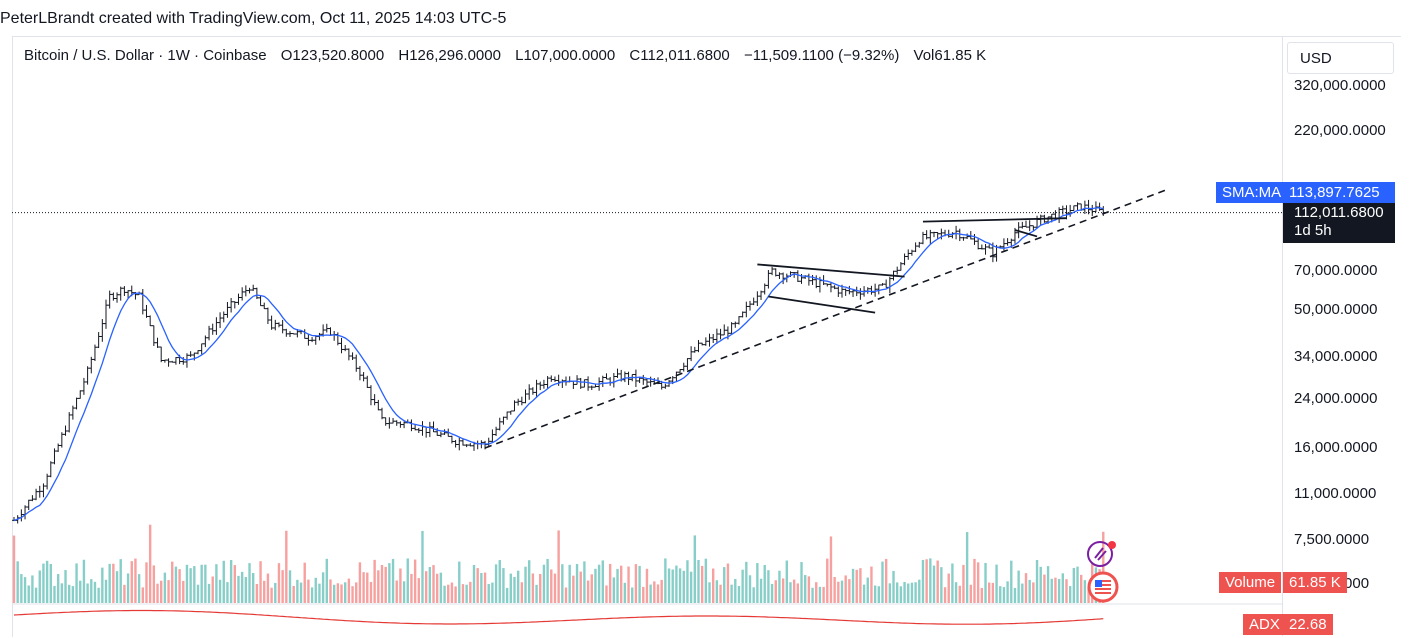 Image resolution: width=1413 pixels, height=638 pixels. What do you see at coordinates (145, 55) in the screenshot?
I see `legend-symbol: Bitcoin / U.S. Dollar · 1W · Coinbase` at bounding box center [145, 55].